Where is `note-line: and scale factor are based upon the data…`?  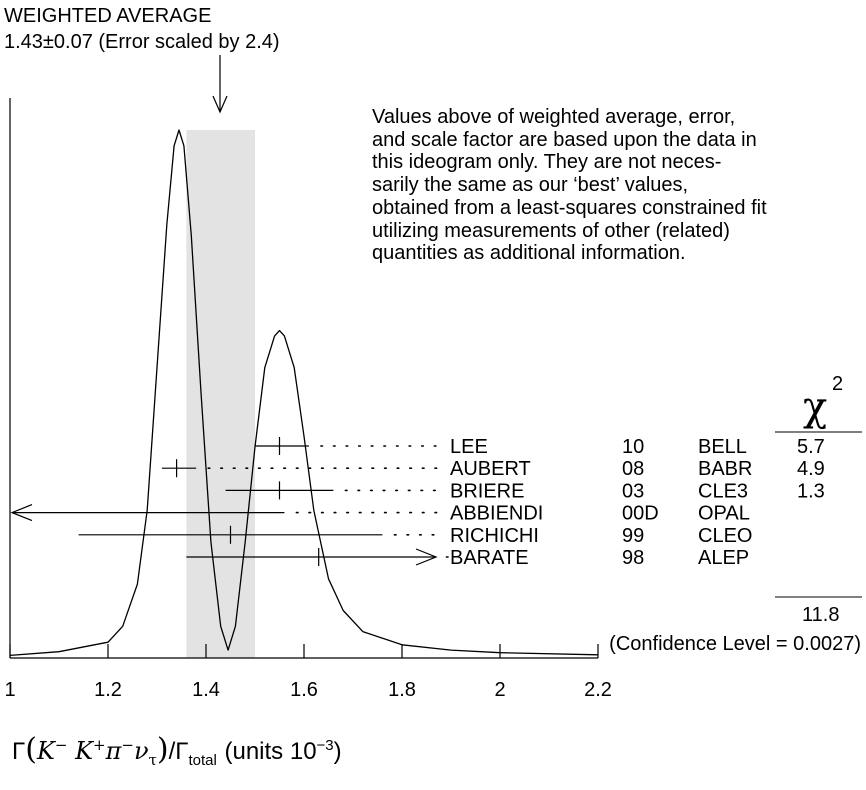
note-line: and scale factor are based upon the data… is located at coordinates (564, 139).